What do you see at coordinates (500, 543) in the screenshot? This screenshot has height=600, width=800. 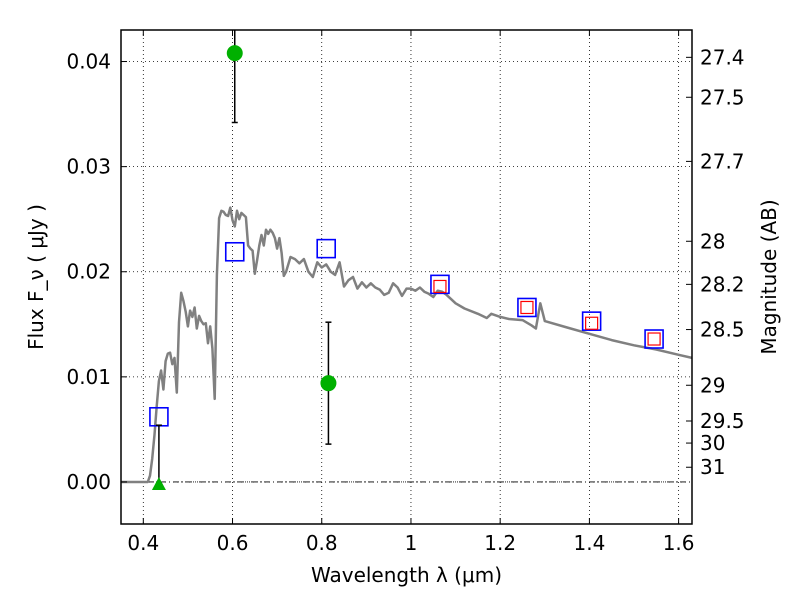 I see `x-tick-label: 1.2` at bounding box center [500, 543].